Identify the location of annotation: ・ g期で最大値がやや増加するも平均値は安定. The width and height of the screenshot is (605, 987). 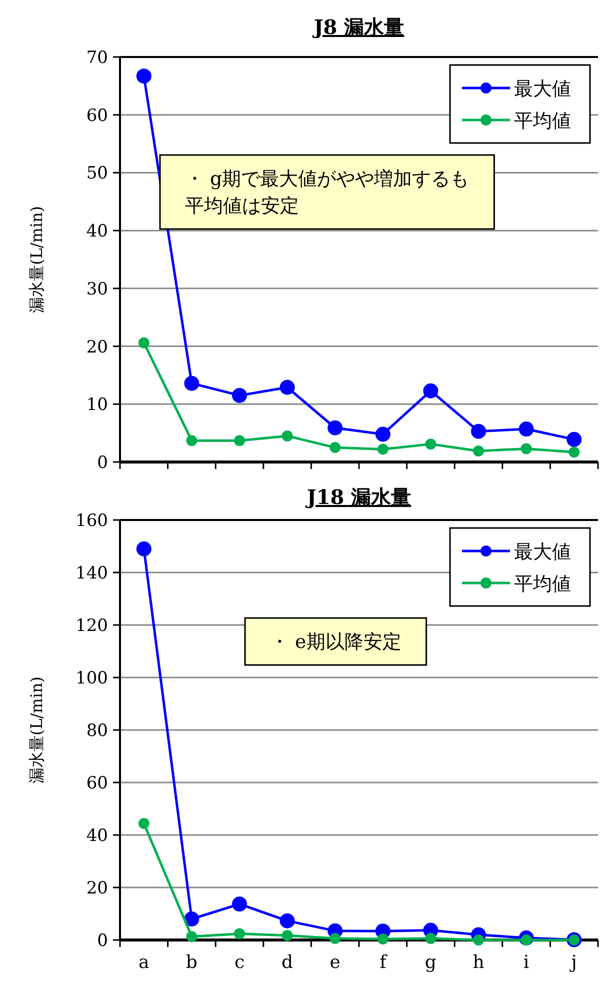
(327, 192).